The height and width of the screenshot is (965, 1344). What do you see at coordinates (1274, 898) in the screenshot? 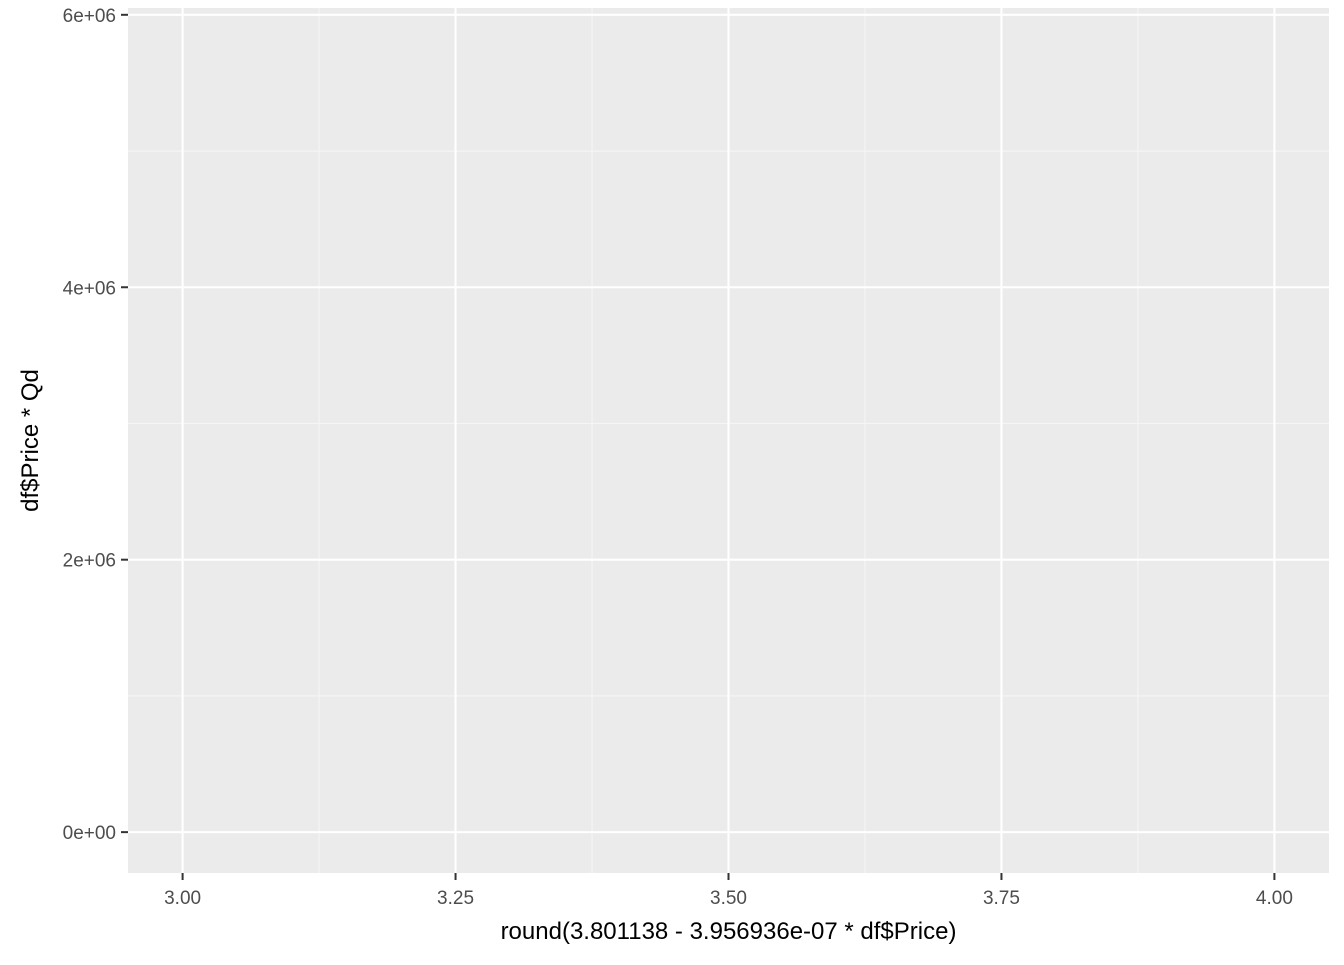
I see `x-tick-label: 4.00` at bounding box center [1274, 898].